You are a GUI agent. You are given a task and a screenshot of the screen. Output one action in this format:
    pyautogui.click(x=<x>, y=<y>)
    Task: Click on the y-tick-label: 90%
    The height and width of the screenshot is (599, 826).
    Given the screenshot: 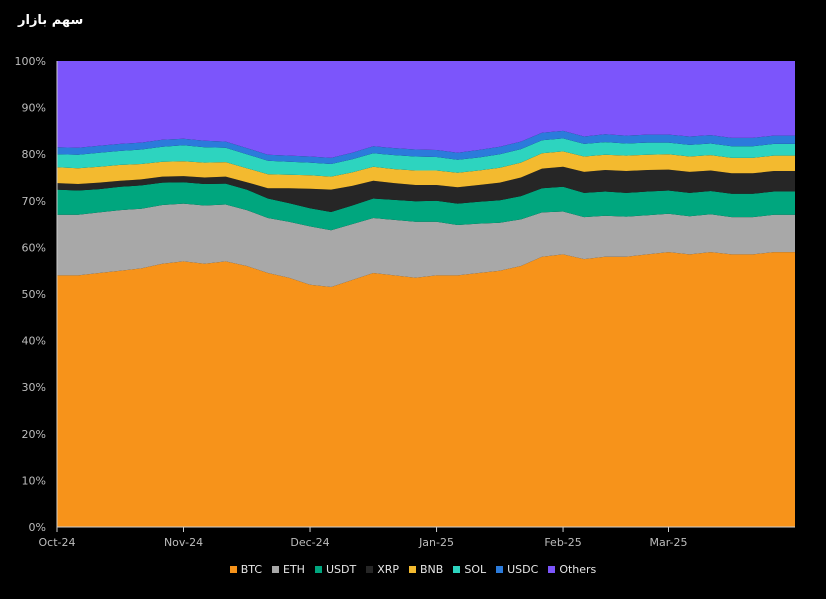 What is the action you would take?
    pyautogui.click(x=34, y=108)
    